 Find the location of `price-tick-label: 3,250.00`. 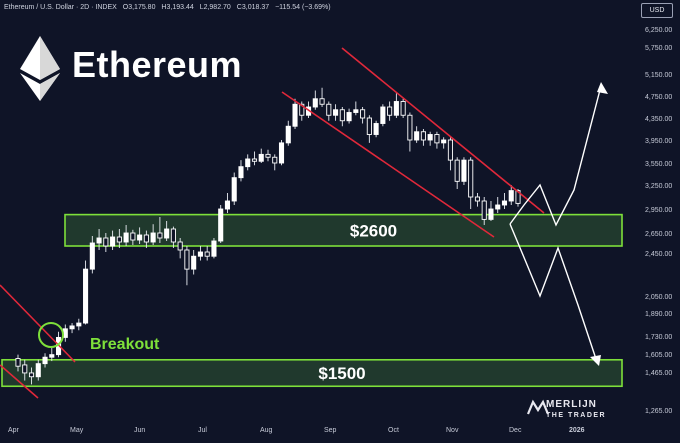

price-tick-label: 3,250.00 is located at coordinates (658, 186).